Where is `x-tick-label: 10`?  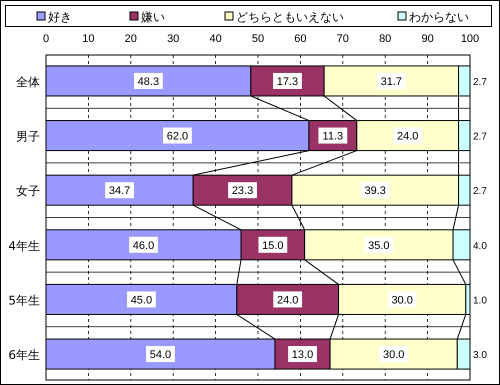 x-tick-label: 10 is located at coordinates (88, 39).